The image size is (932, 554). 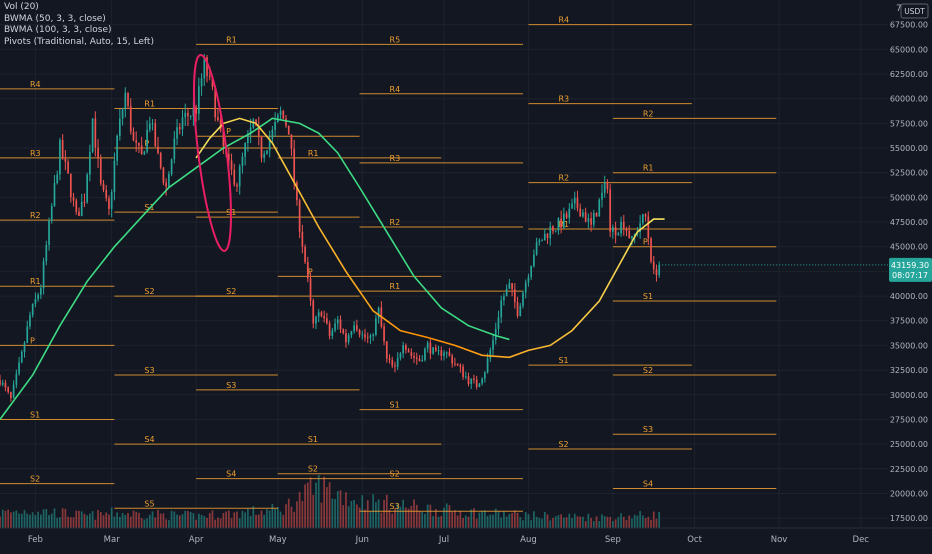 What do you see at coordinates (58, 30) in the screenshot?
I see `legend-bwma-100: BWMA (100, 3, 3, close)` at bounding box center [58, 30].